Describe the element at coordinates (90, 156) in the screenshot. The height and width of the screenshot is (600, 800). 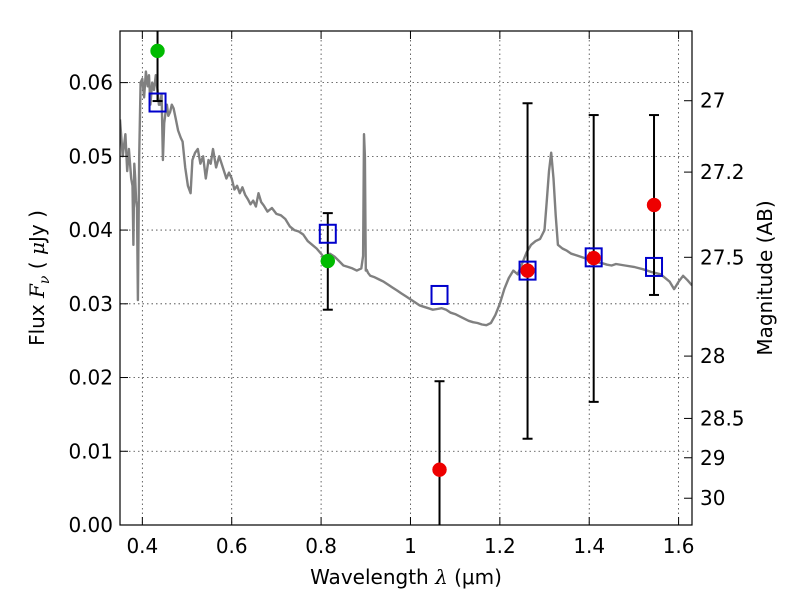
I see `y-tick-label: 0.05` at that location.